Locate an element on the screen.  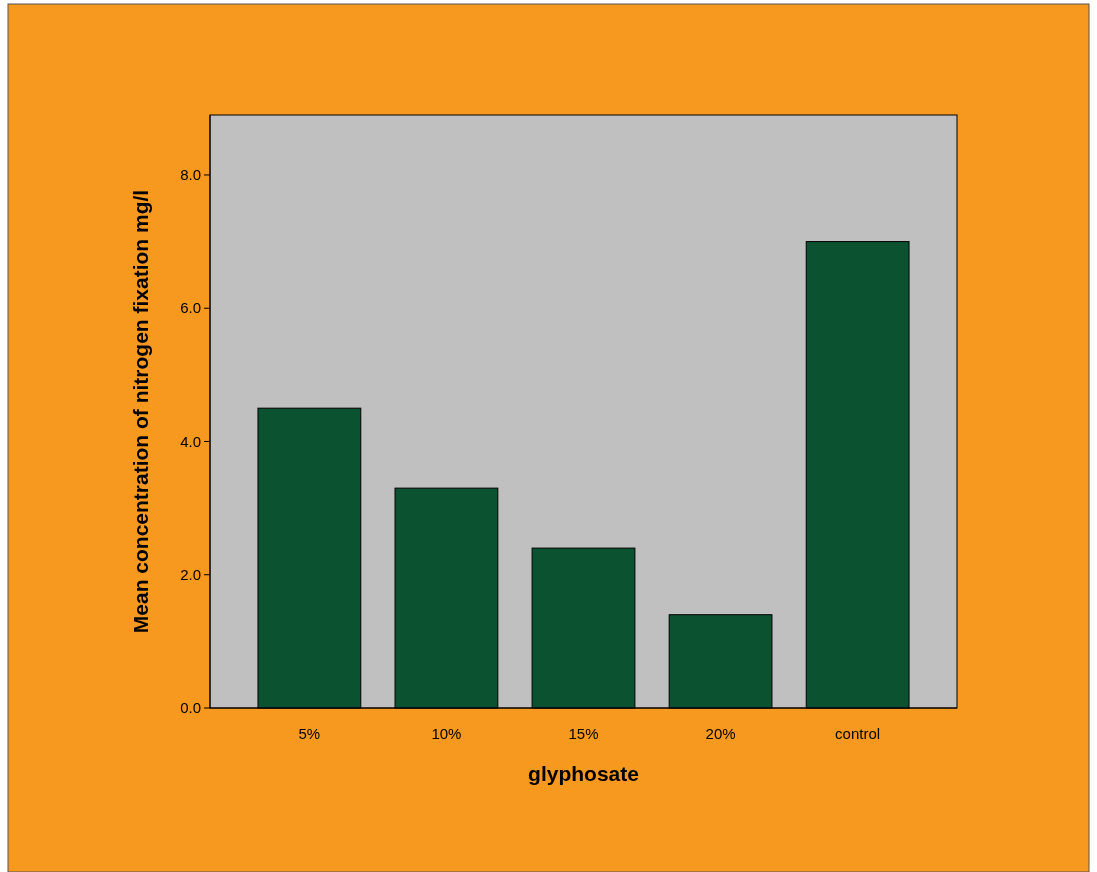
y-tick-label: 2.0 is located at coordinates (190, 574).